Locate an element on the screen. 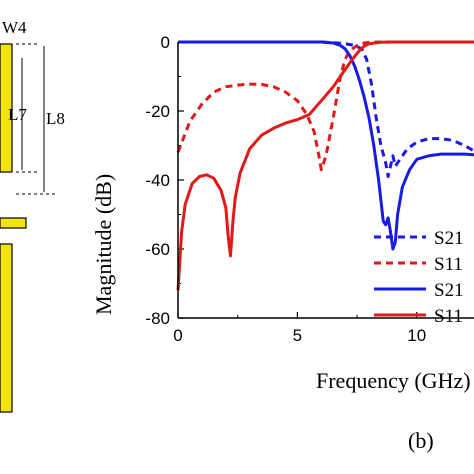 The width and height of the screenshot is (474, 474). x-tick-label: 0 is located at coordinates (177, 335).